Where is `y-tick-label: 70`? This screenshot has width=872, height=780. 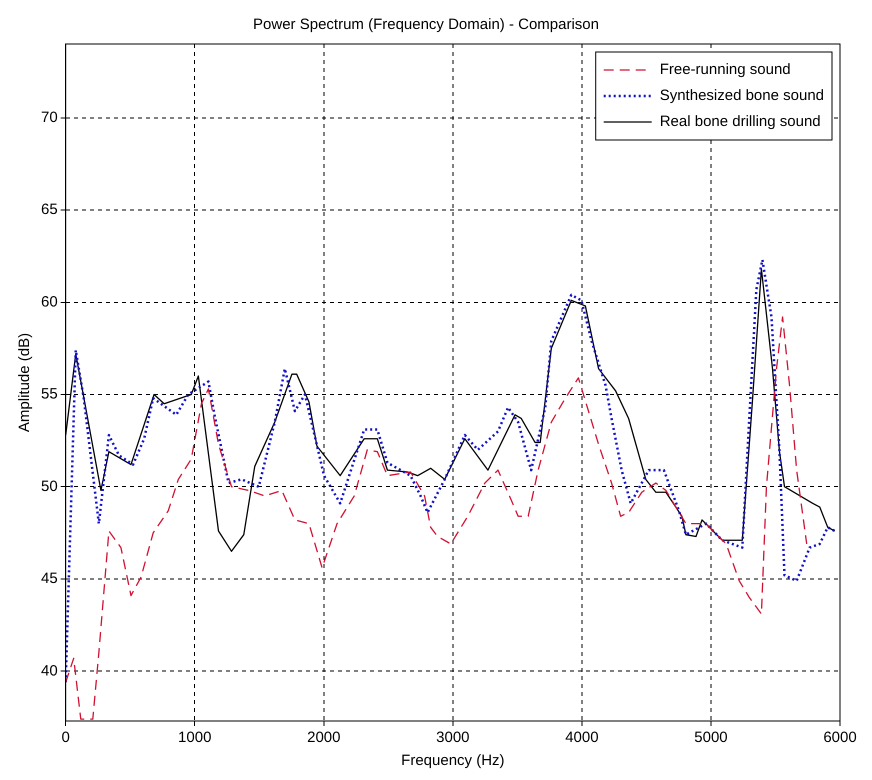
y-tick-label: 70 is located at coordinates (49, 117).